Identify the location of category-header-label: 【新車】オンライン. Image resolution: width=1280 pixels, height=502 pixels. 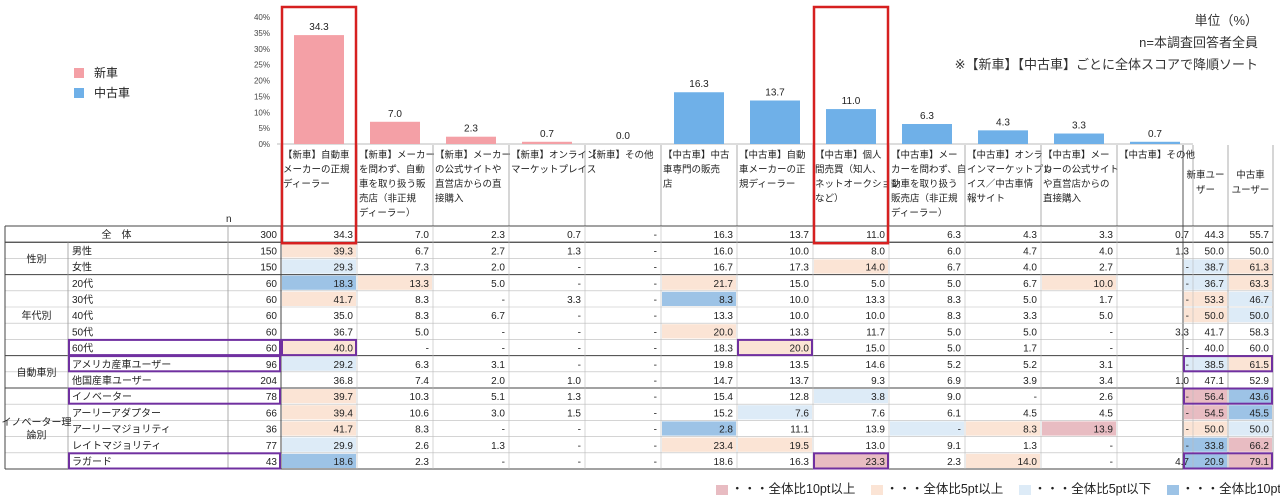
(554, 155).